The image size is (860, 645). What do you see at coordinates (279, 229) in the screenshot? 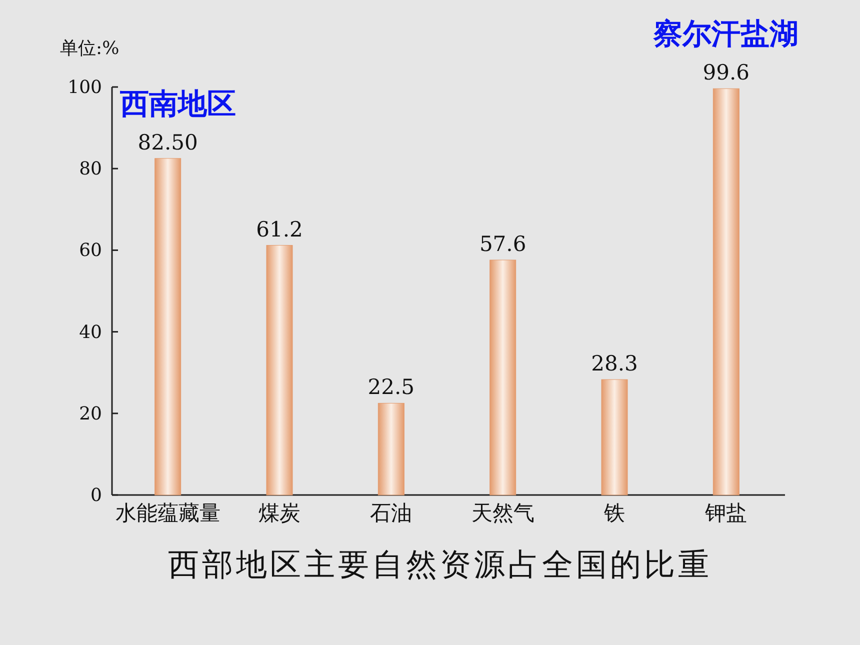
I see `data-label: 61.2` at bounding box center [279, 229].